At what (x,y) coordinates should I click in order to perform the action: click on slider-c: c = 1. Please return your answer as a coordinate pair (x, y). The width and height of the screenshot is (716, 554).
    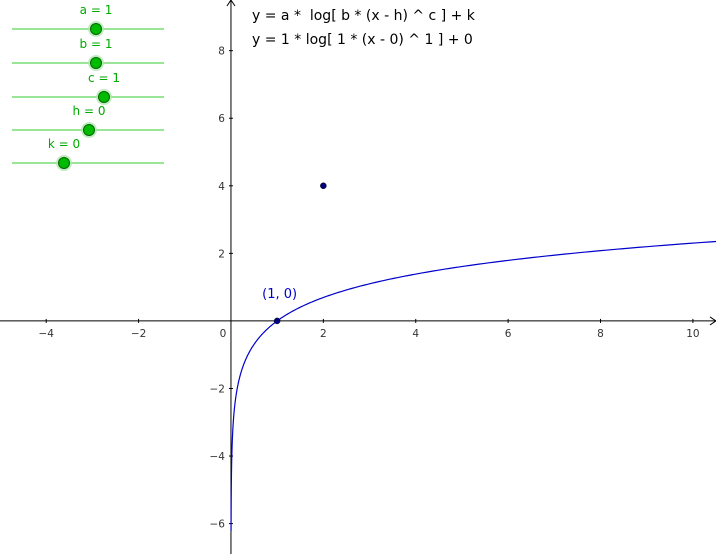
    Looking at the image, I should click on (88, 88).